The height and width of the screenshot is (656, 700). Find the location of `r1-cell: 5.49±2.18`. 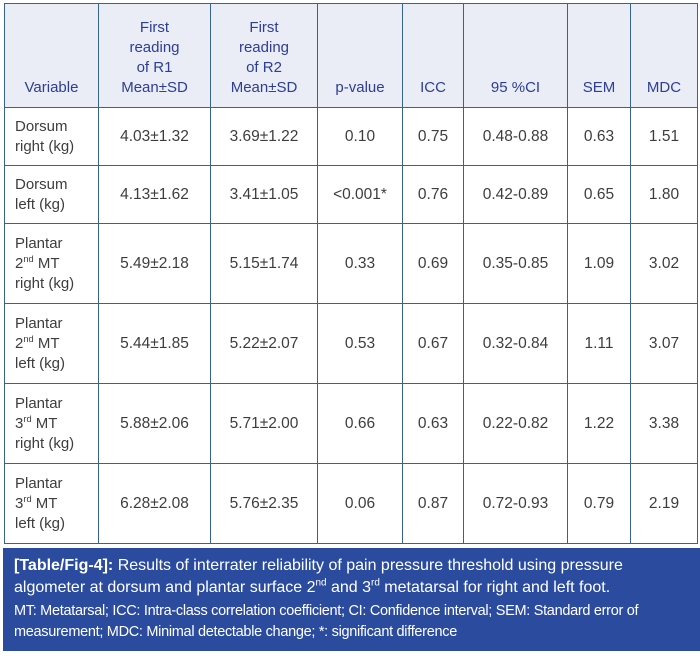

r1-cell: 5.49±2.18 is located at coordinates (154, 263).